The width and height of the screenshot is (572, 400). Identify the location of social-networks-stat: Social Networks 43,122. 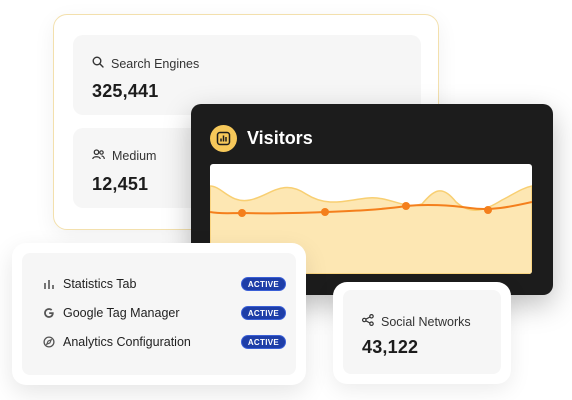
(422, 332).